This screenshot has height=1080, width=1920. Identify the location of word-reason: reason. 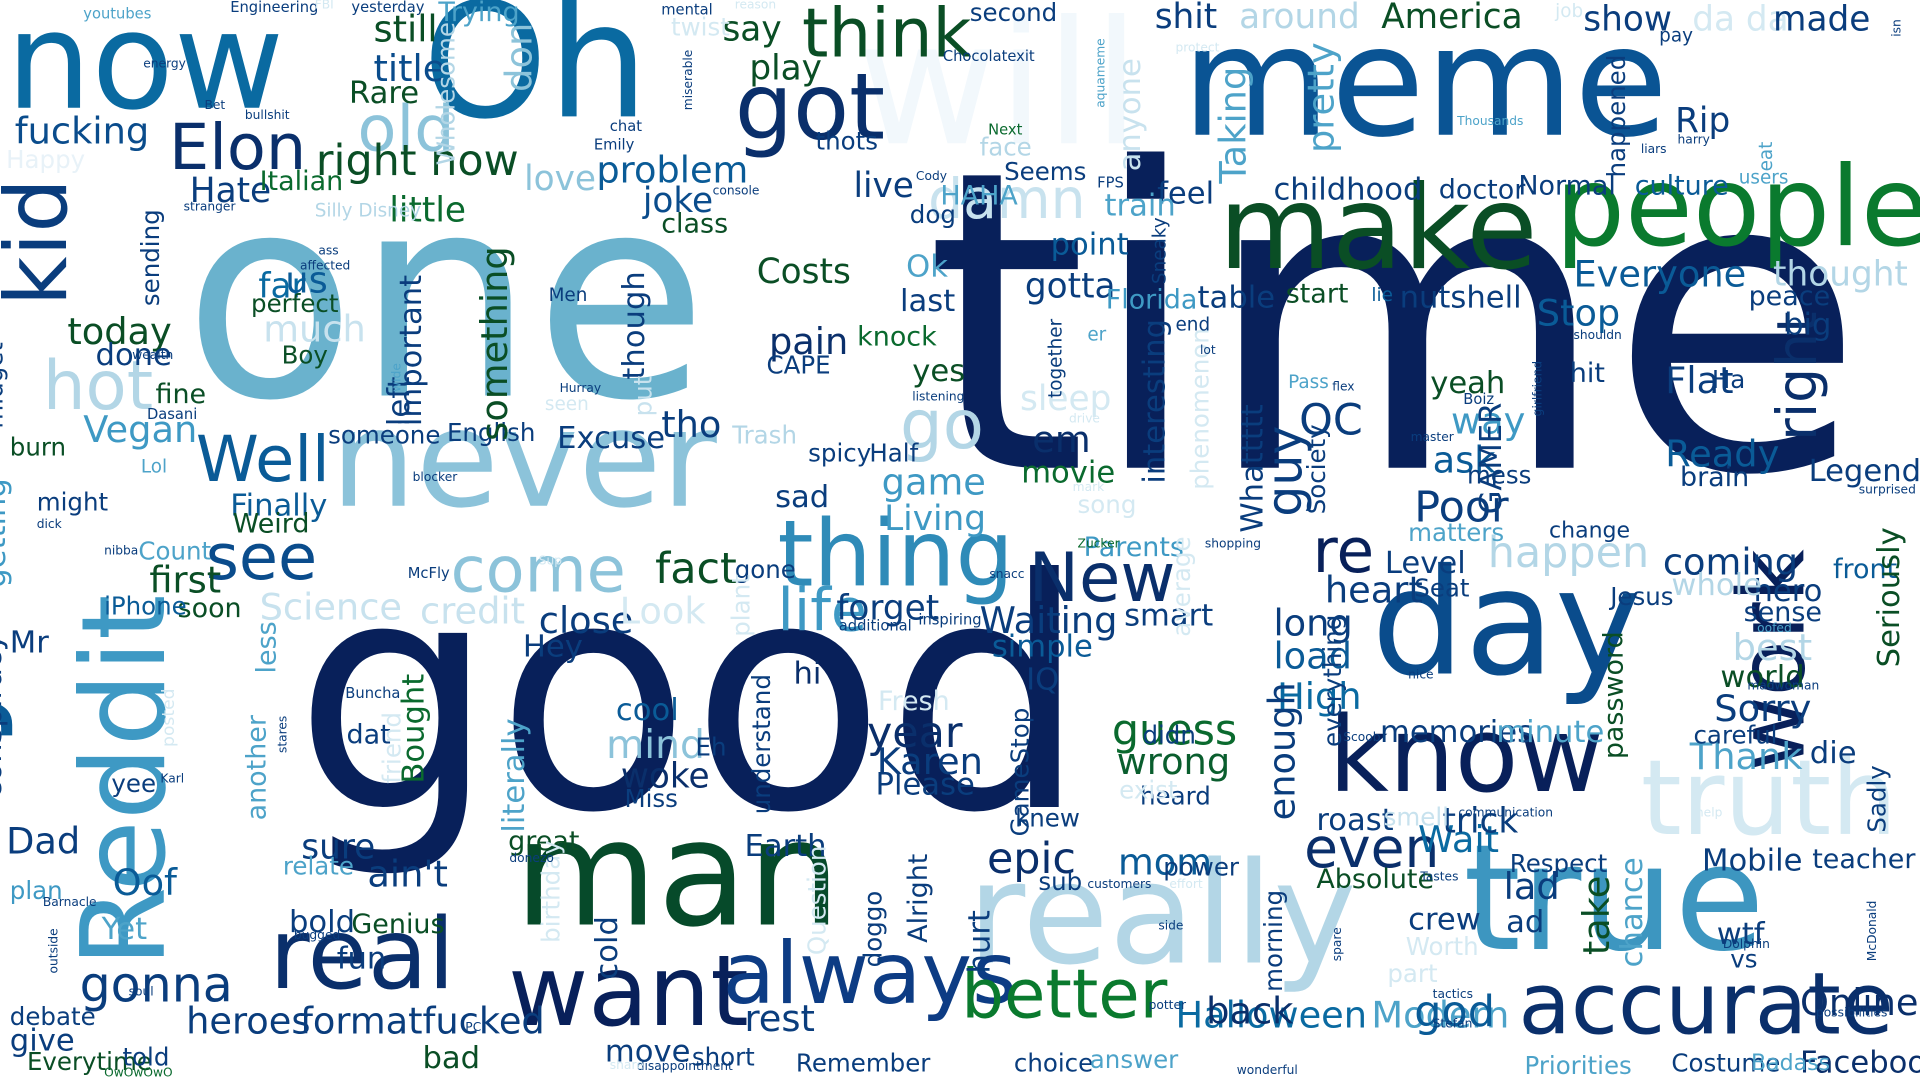
(755, 6).